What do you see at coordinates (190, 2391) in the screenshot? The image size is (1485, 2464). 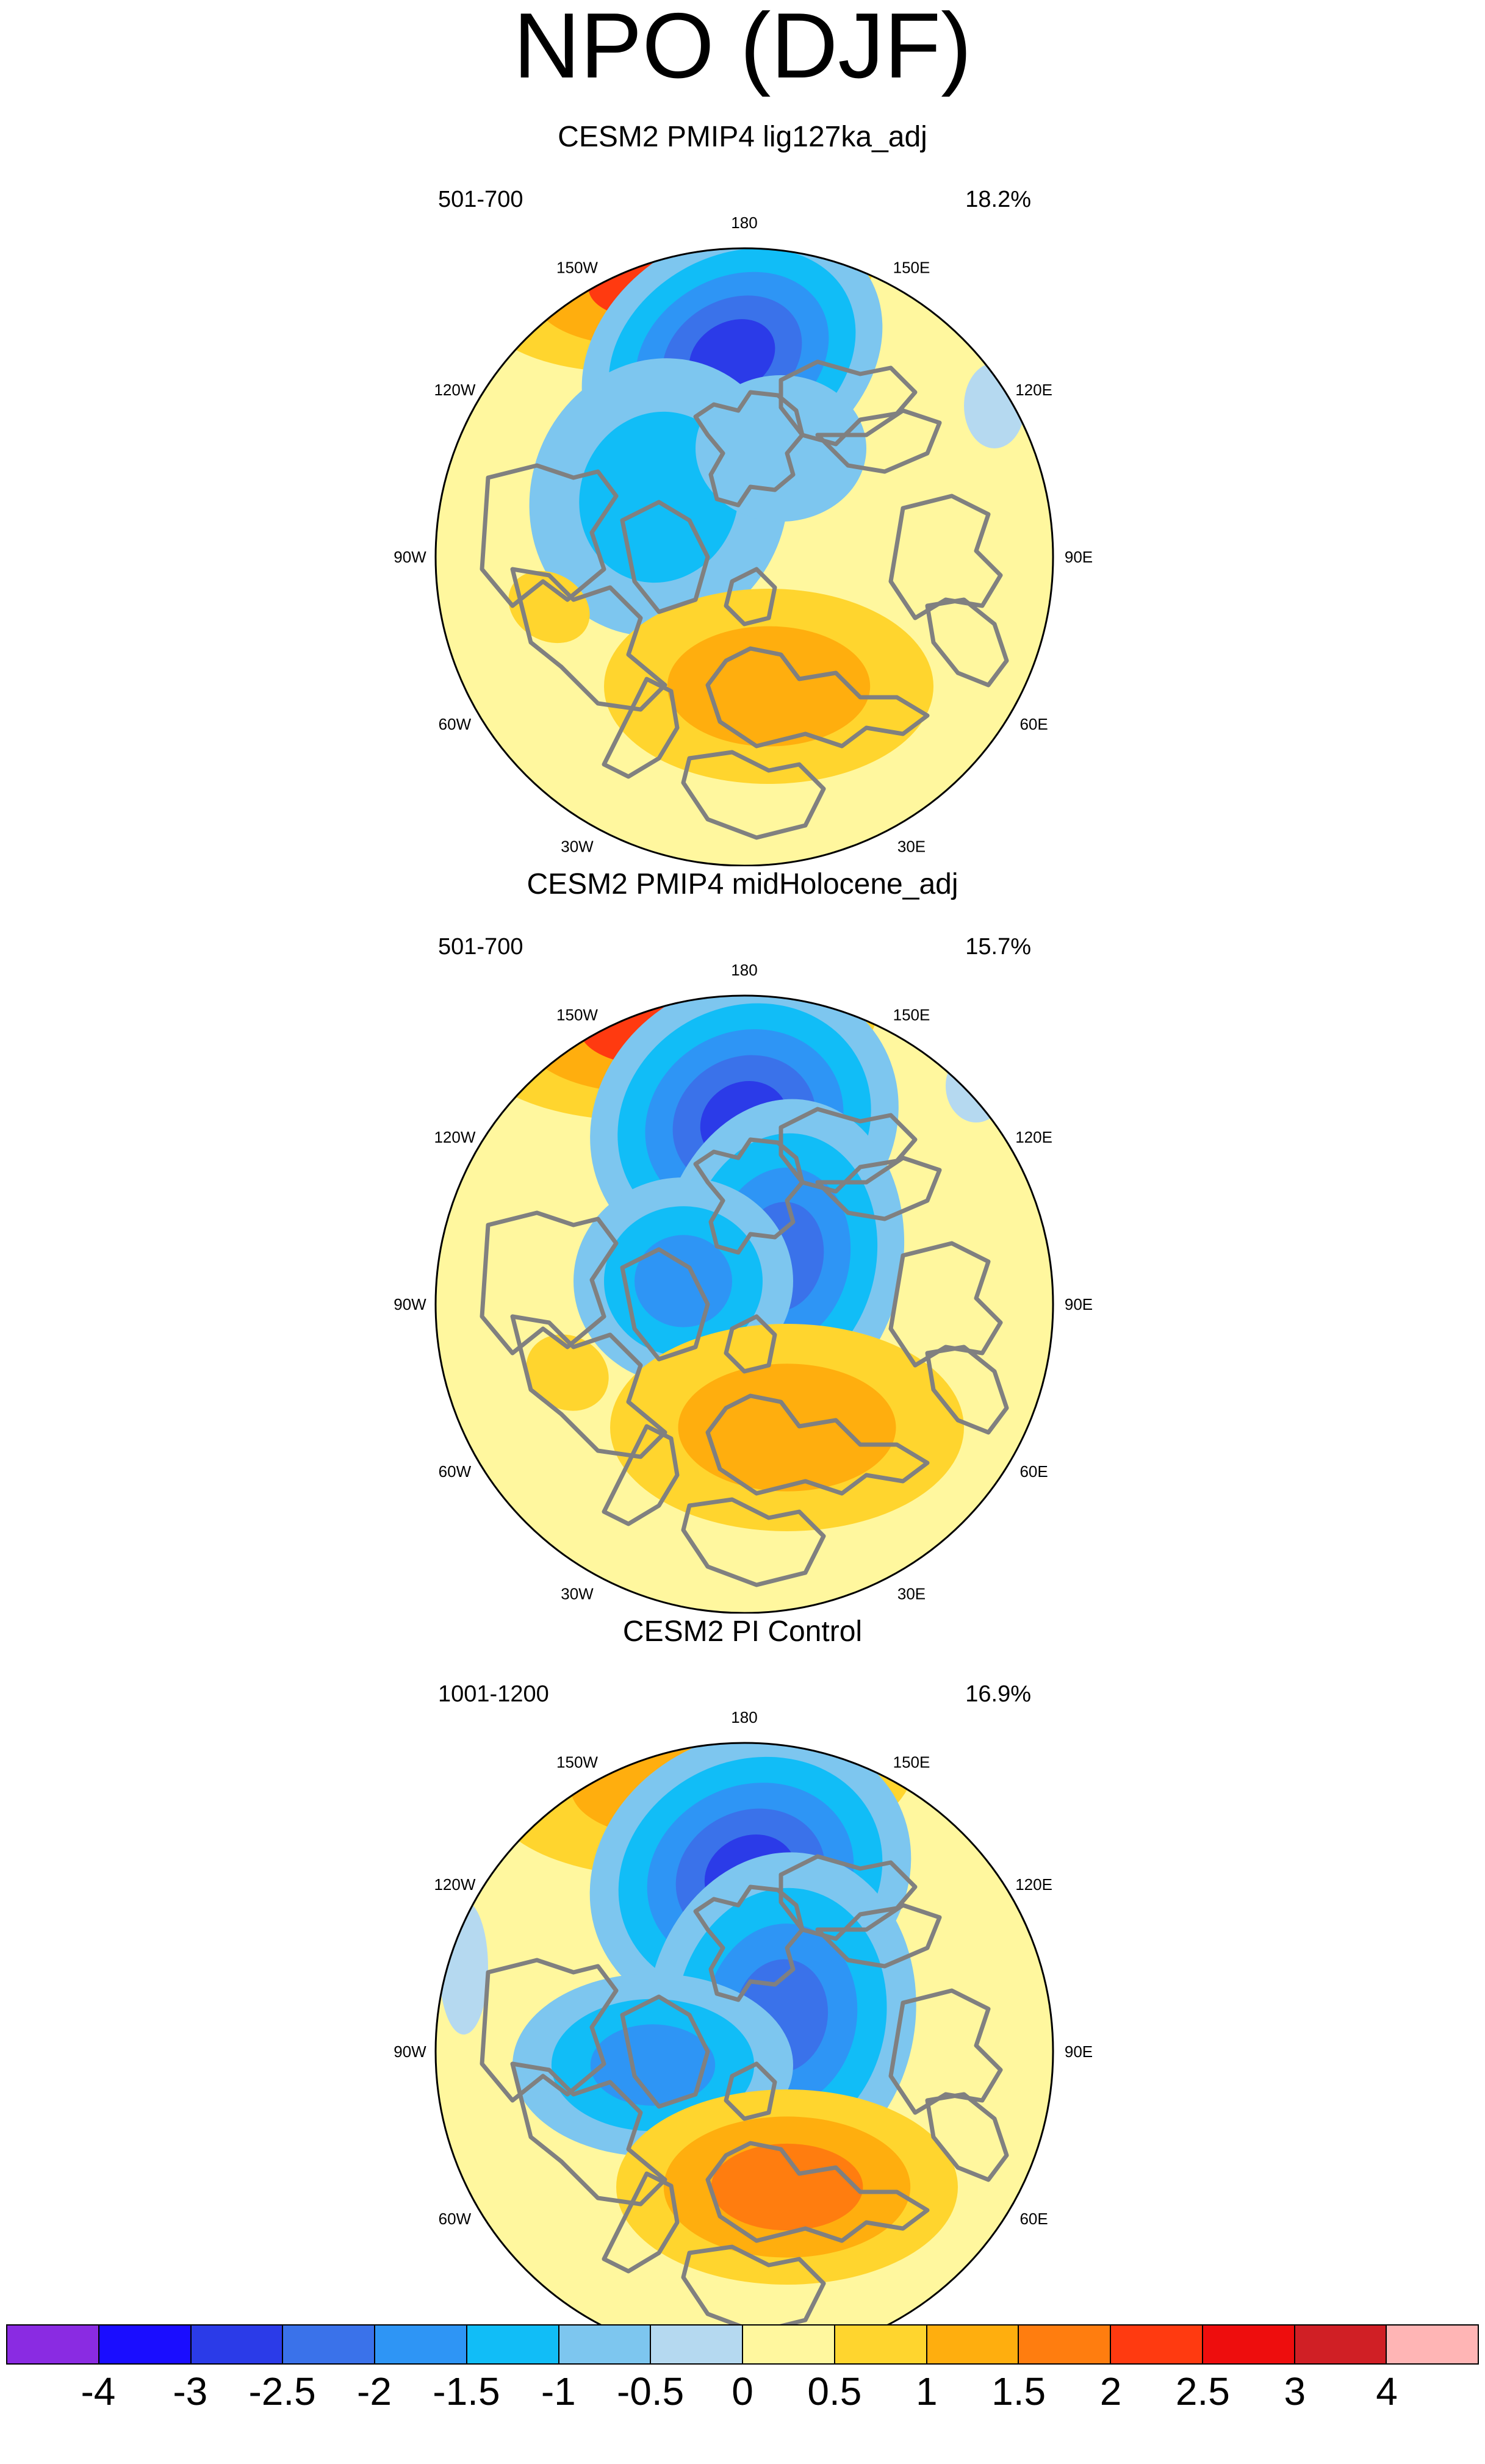 I see `colorbar-tick-label: -3` at bounding box center [190, 2391].